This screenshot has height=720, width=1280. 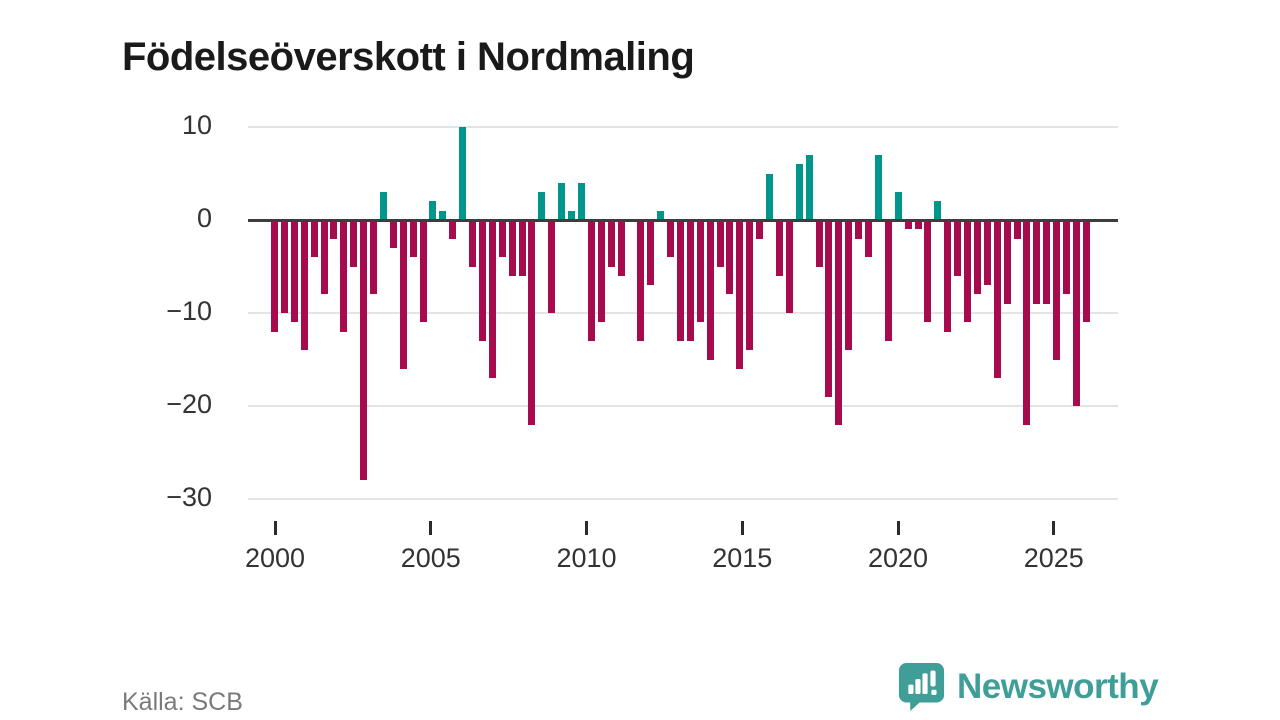 What do you see at coordinates (189, 403) in the screenshot?
I see `y-axis-tick-label: −20` at bounding box center [189, 403].